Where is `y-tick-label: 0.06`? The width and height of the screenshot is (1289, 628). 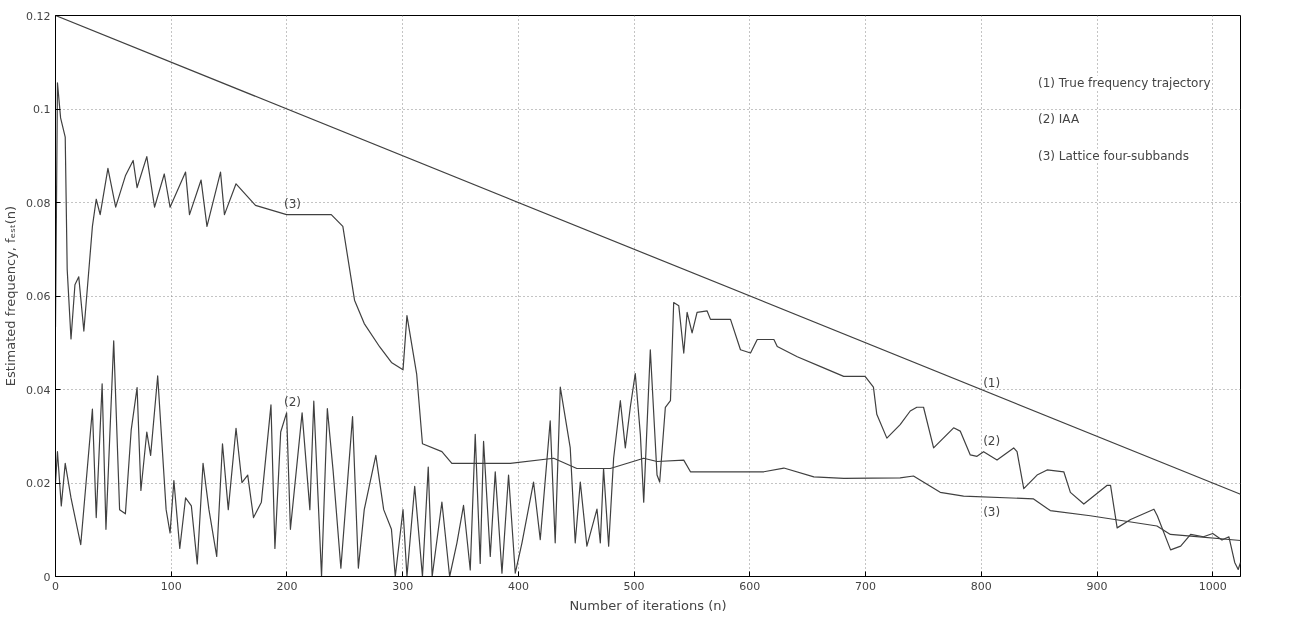
y-tick-label: 0.06 is located at coordinates (38, 296).